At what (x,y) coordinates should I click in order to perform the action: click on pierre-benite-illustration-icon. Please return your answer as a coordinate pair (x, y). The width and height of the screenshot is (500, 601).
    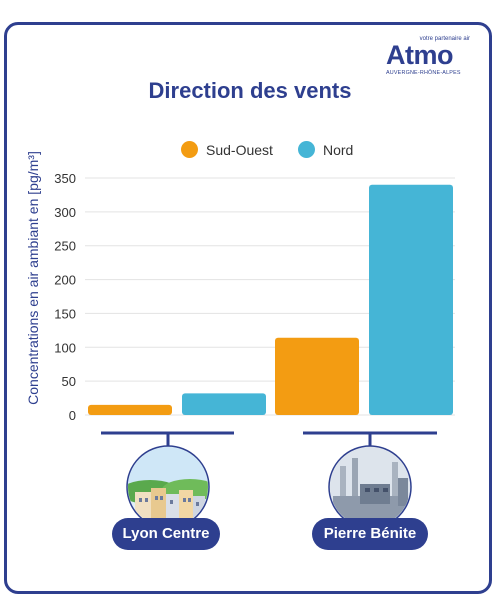
    Looking at the image, I should click on (370, 487).